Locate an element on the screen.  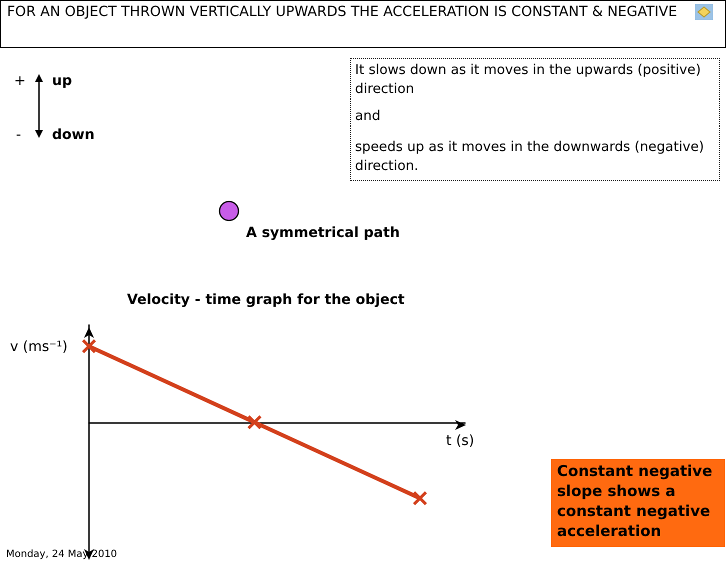
text: FOR AN OBJECT THROWN VERTICALLY UPWARDS THE ACCELERATION IS CONSTANT & NEGATIVE is located at coordinates (363, 24).